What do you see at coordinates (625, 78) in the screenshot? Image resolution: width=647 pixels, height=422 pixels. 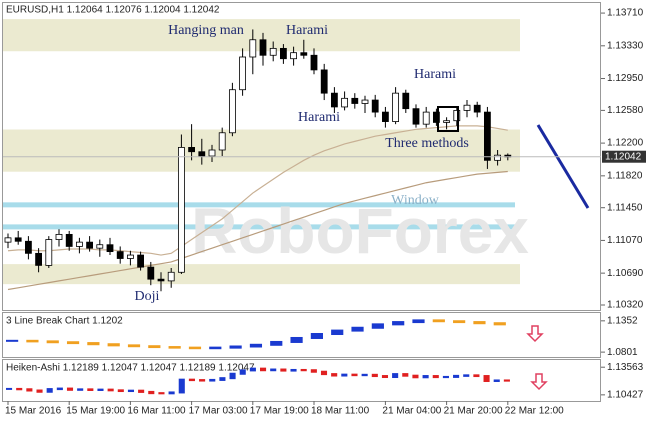 I see `y-tick-label: 1.12950` at bounding box center [625, 78].